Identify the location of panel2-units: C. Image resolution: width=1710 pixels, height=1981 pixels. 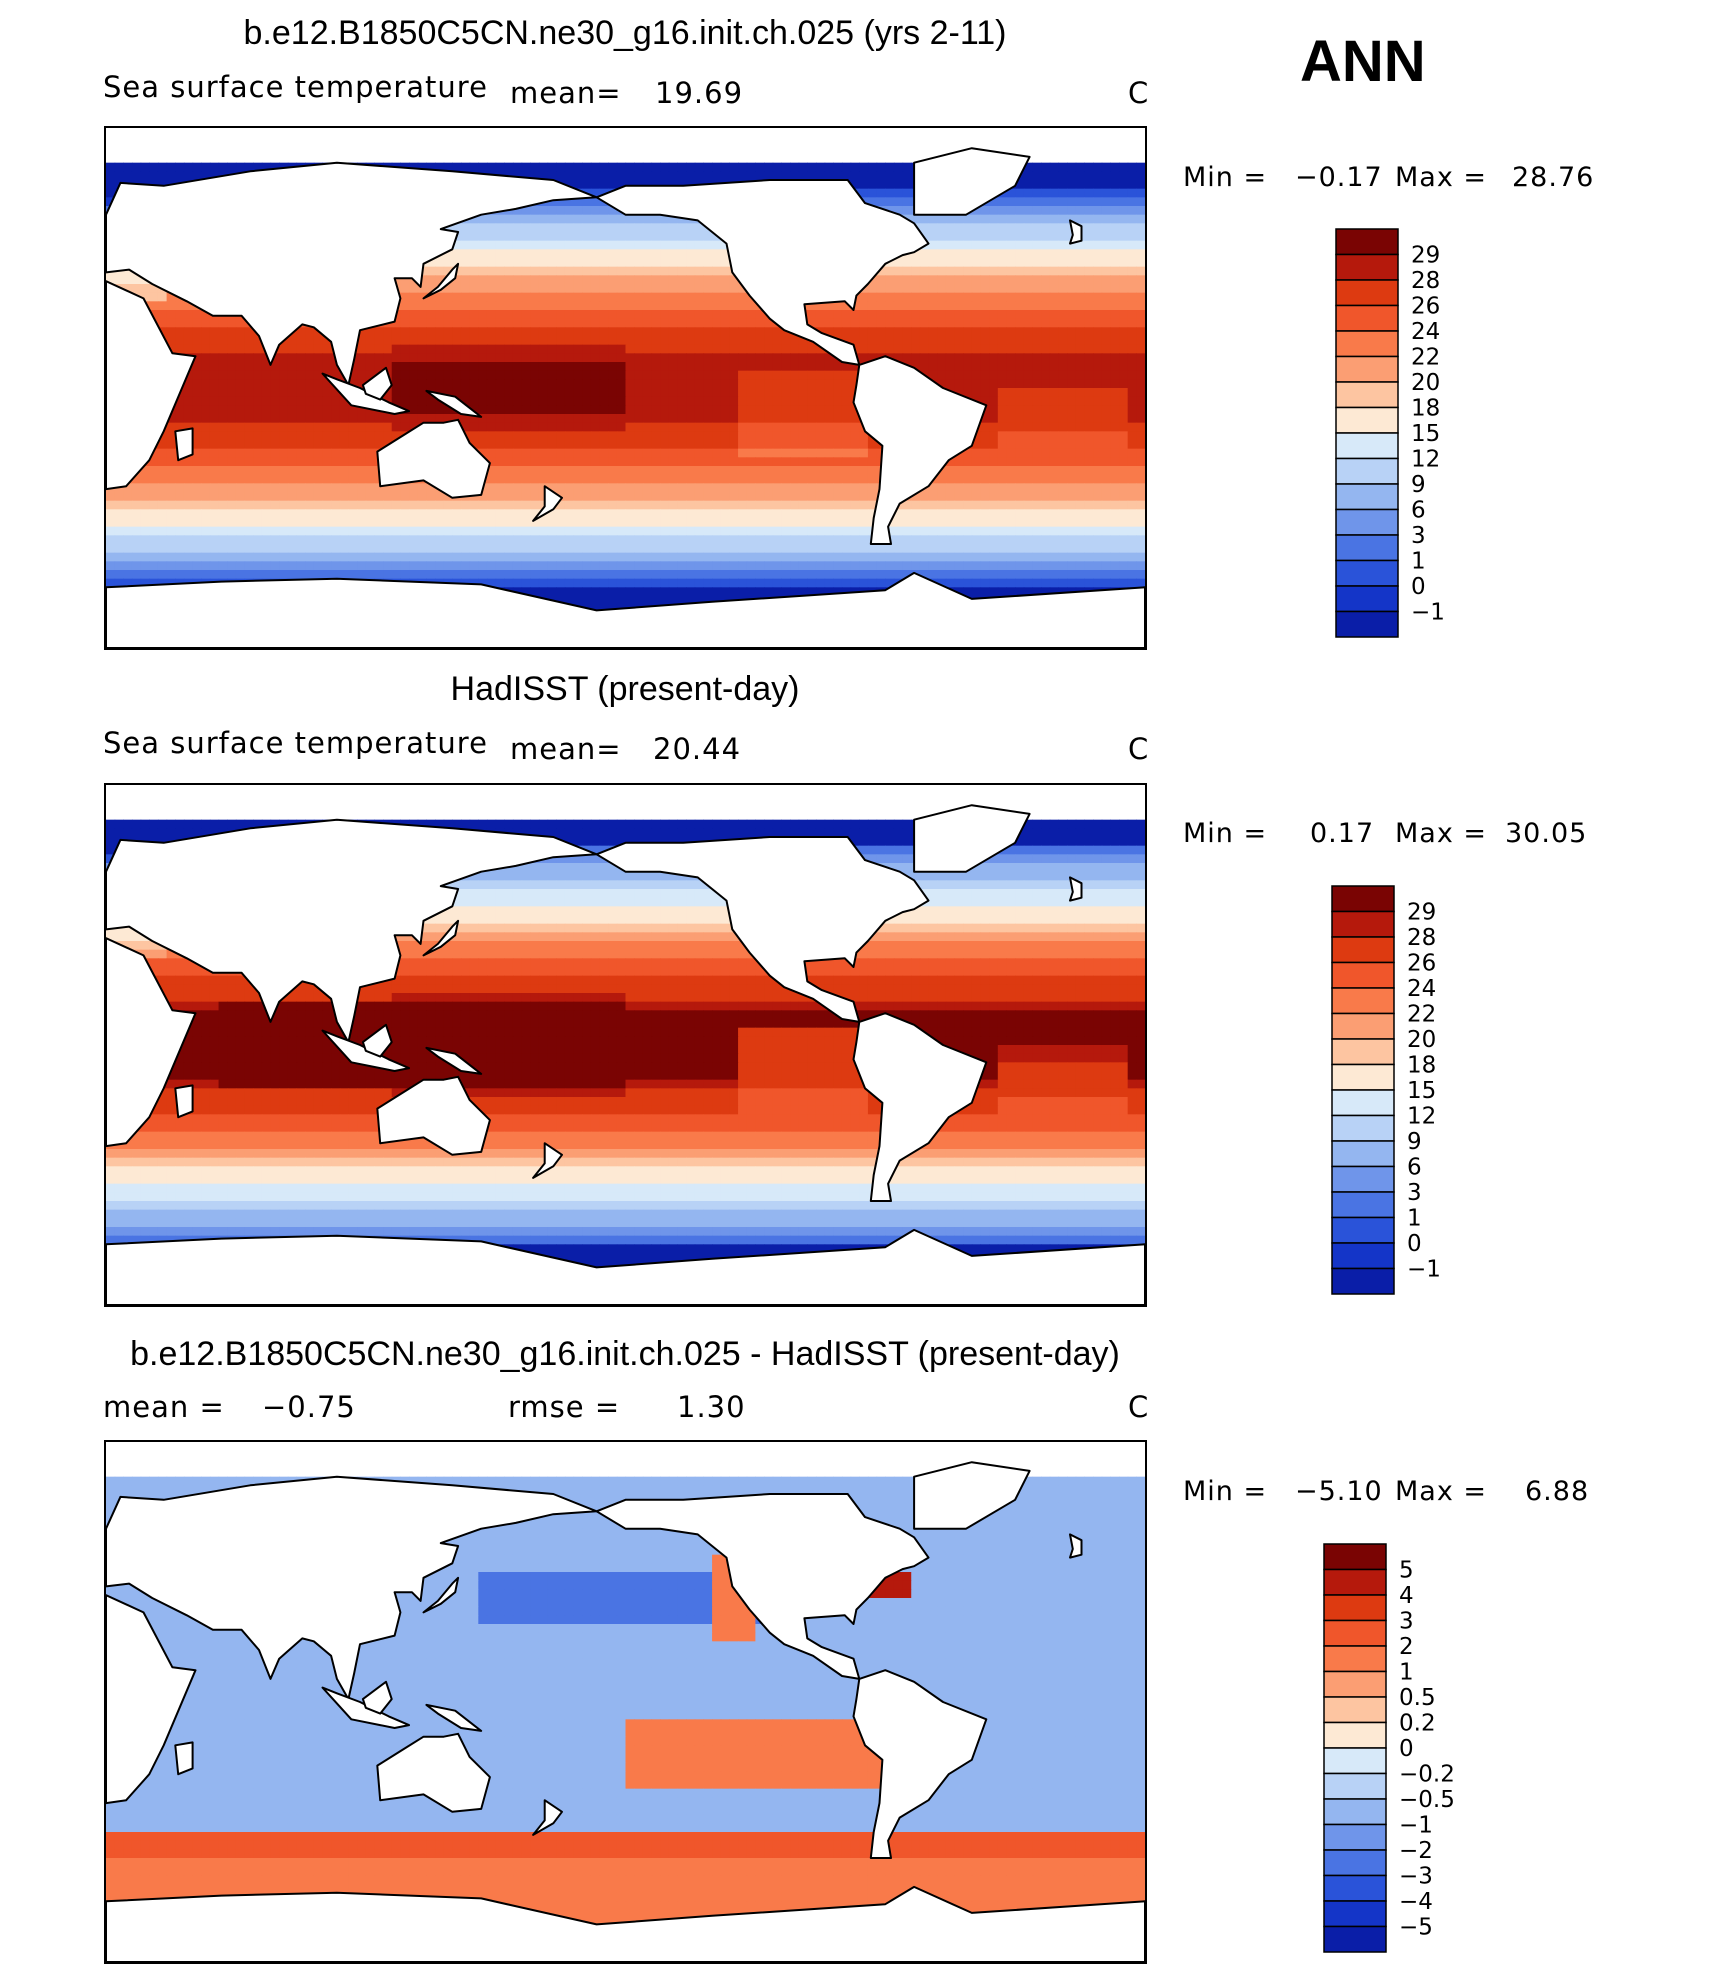
(1138, 749).